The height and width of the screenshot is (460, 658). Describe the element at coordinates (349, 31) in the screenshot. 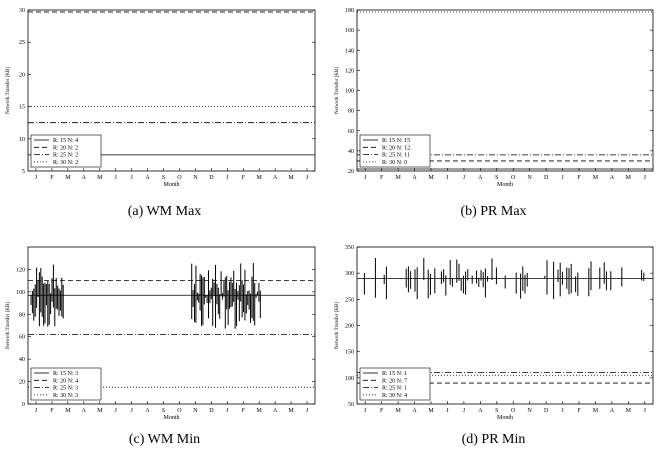

I see `y-tick-label: 160` at that location.